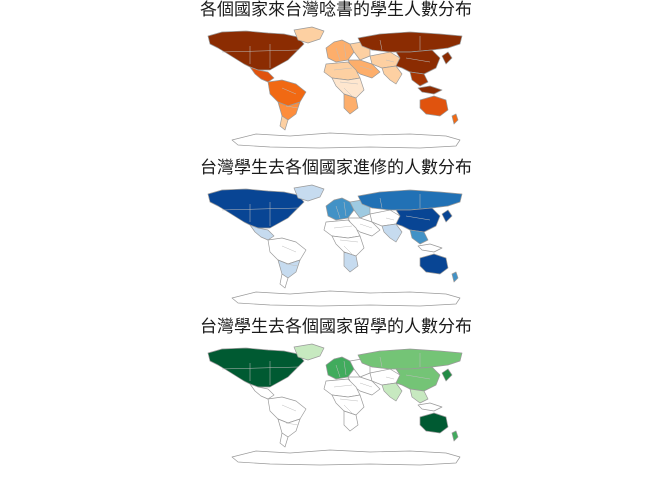 This screenshot has width=672, height=480. I want to click on map-title-3: 台灣學生去各個國家留學的人數分布, so click(336, 327).